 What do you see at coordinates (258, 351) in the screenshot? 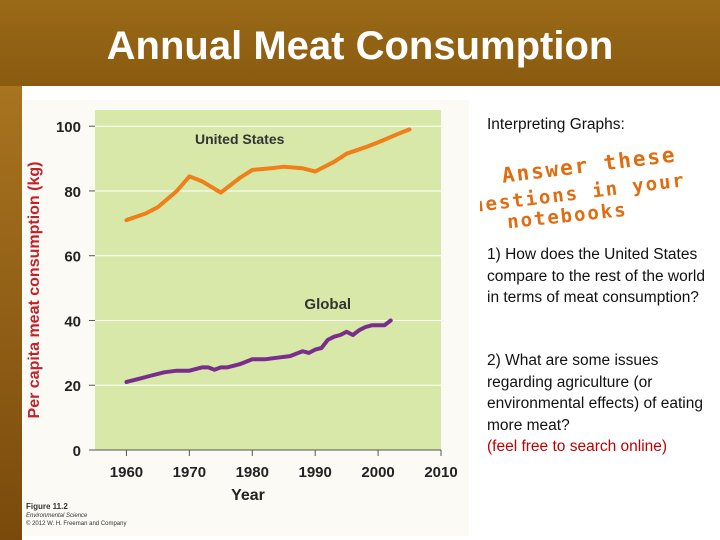
I see `series-line-global` at bounding box center [258, 351].